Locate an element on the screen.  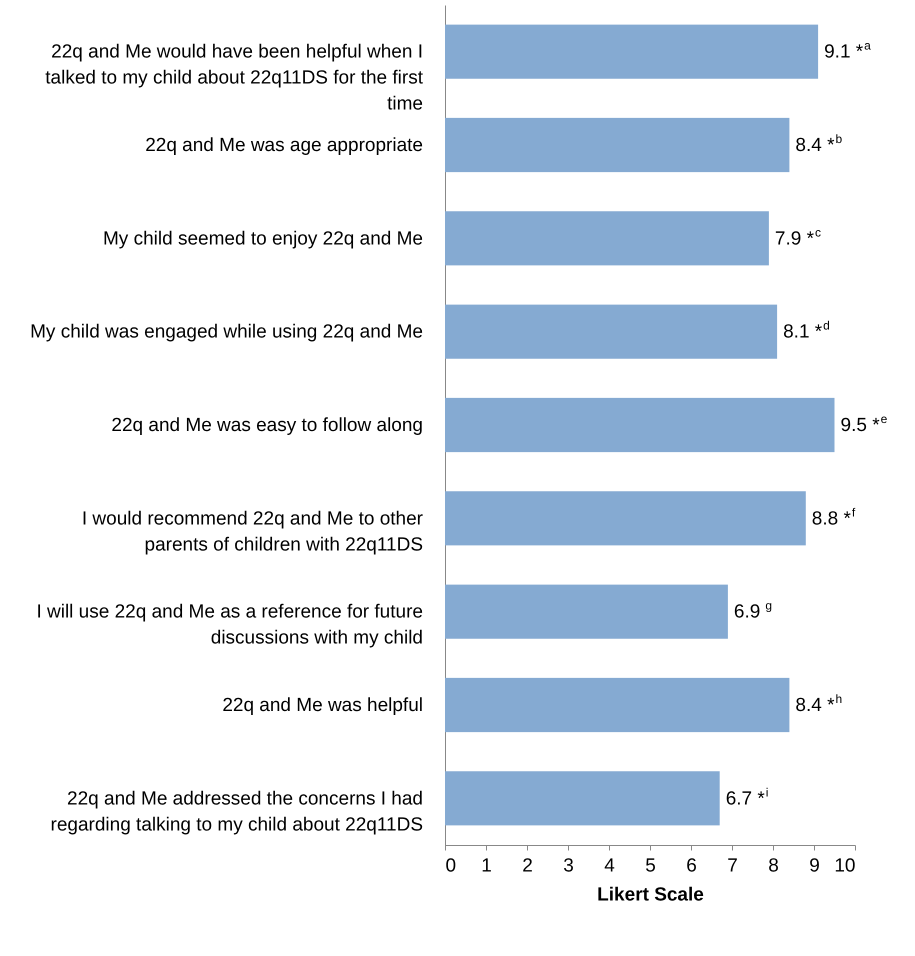
x-tick-label: 3 is located at coordinates (568, 866).